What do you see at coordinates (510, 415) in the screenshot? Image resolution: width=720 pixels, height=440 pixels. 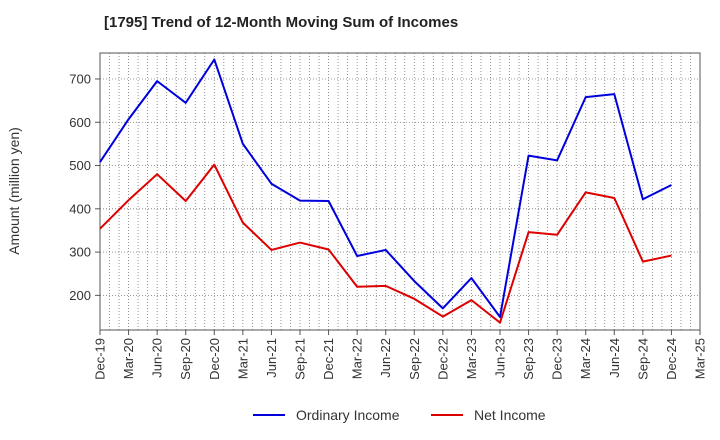 I see `legend-label: Net Income` at bounding box center [510, 415].